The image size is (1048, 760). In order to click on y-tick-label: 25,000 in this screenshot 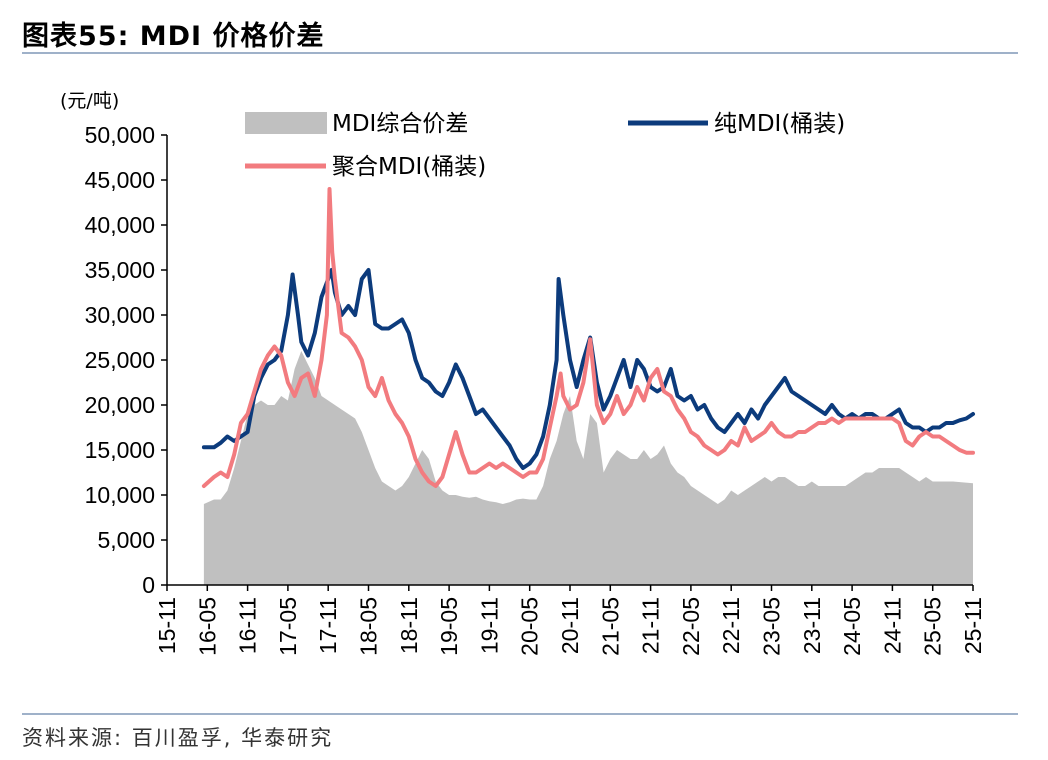, I will do `click(120, 360)`.